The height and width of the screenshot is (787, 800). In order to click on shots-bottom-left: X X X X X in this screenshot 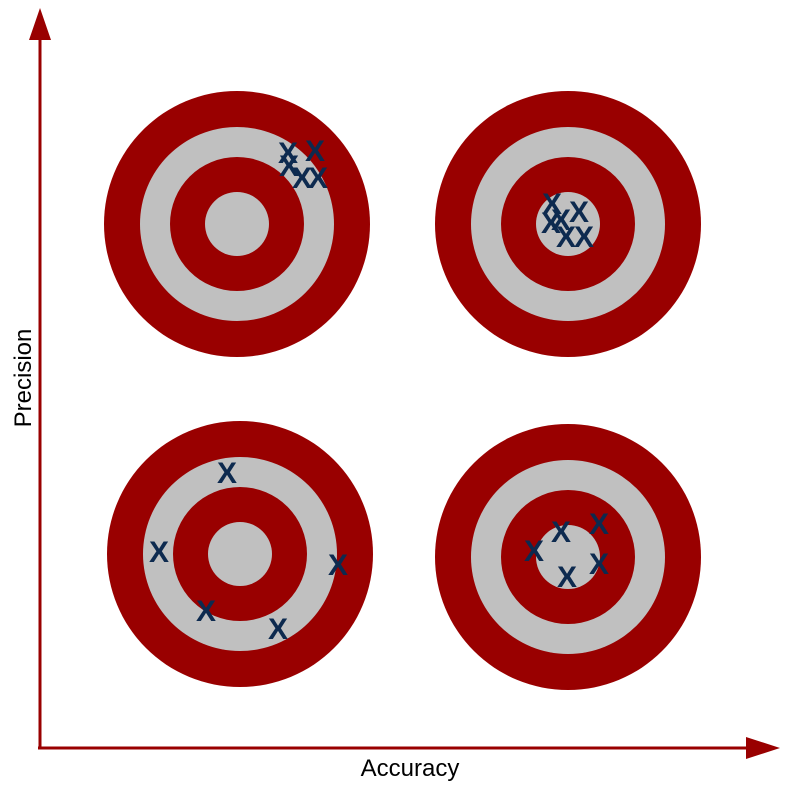, I will do `click(248, 551)`.